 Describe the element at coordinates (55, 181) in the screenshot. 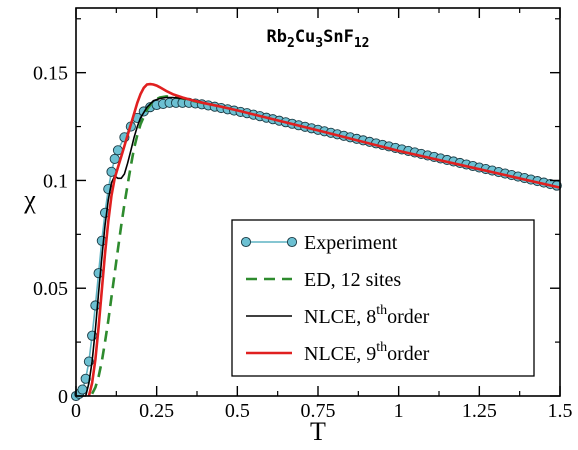

I see `y-tick-label: 0.1` at that location.